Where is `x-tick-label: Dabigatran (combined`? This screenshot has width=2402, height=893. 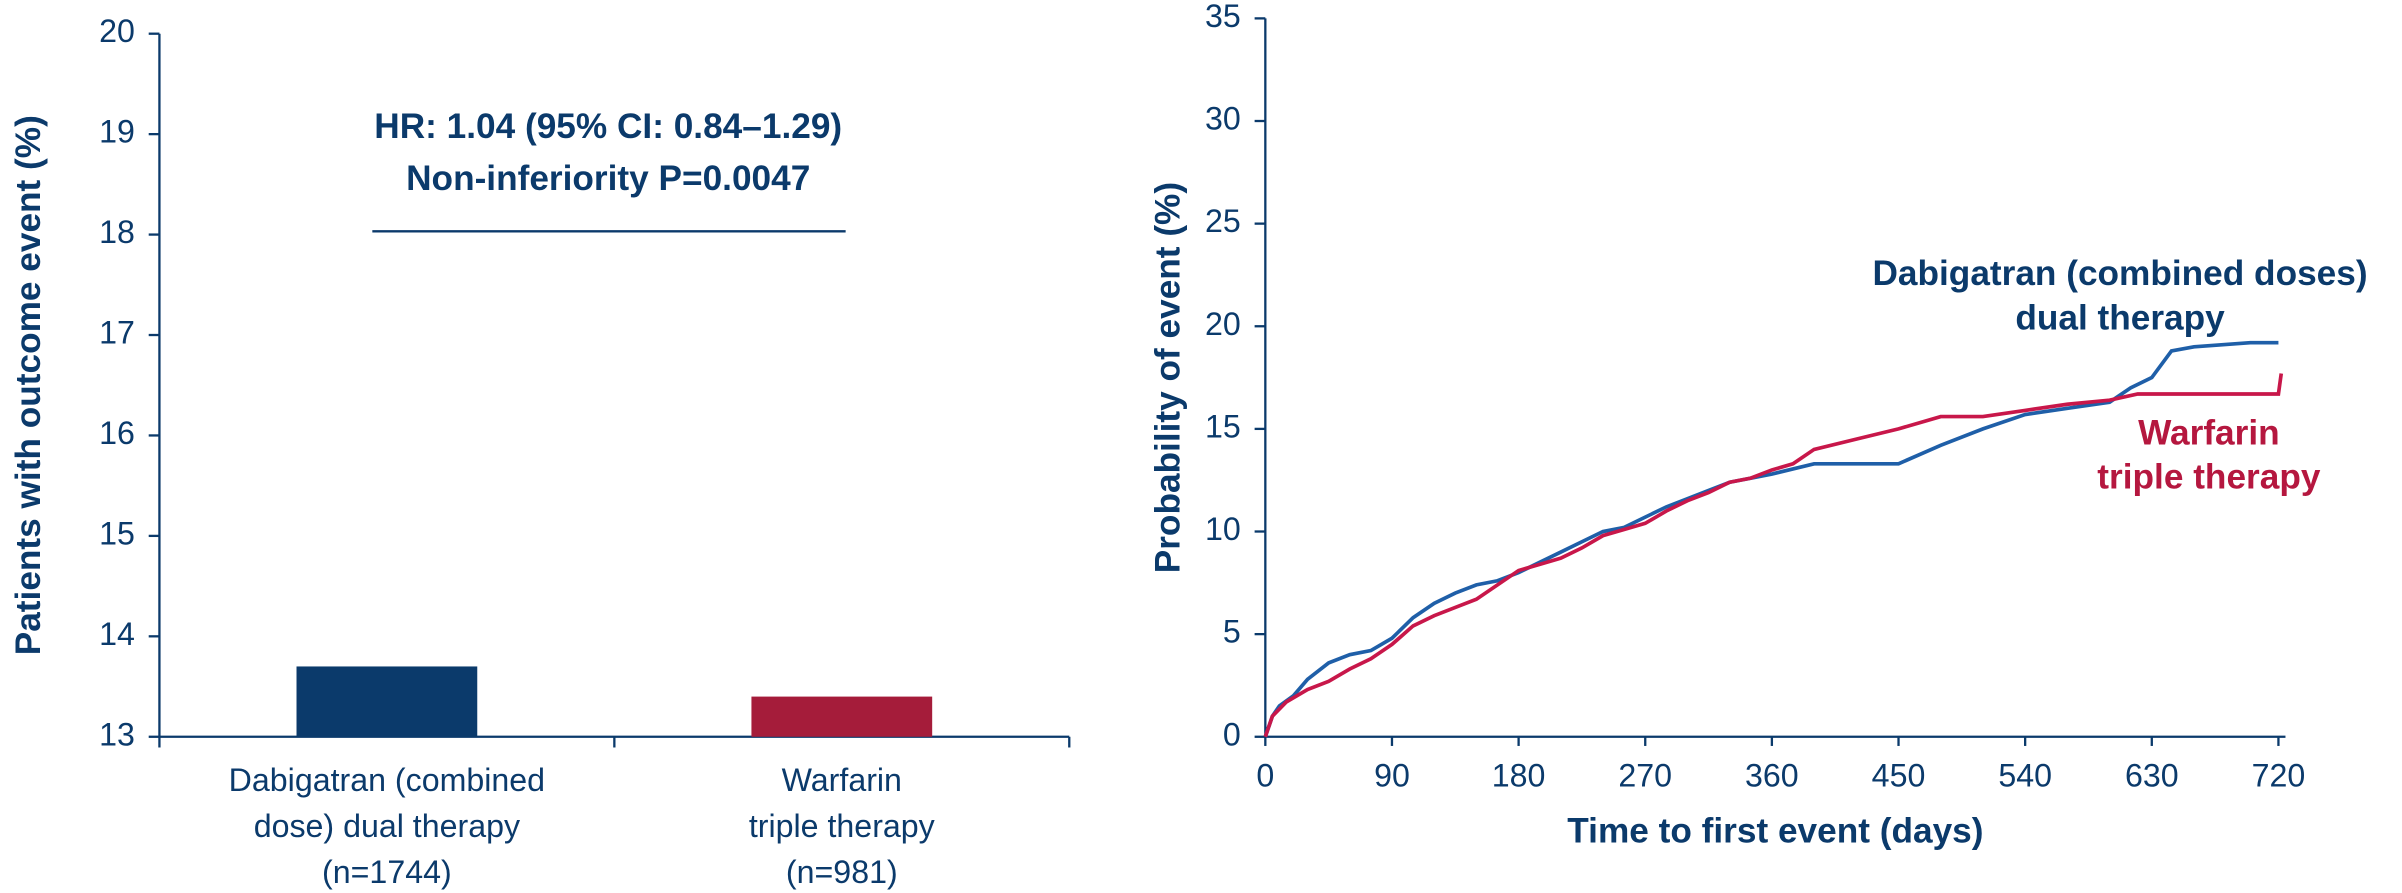 x-tick-label: Dabigatran (combined is located at coordinates (387, 780).